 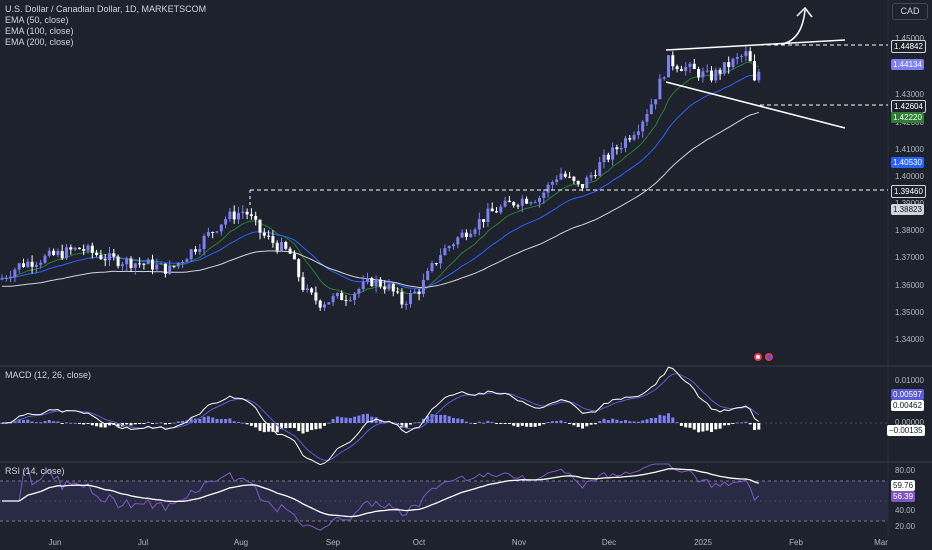 I want to click on trend-line-upper, so click(x=755, y=45).